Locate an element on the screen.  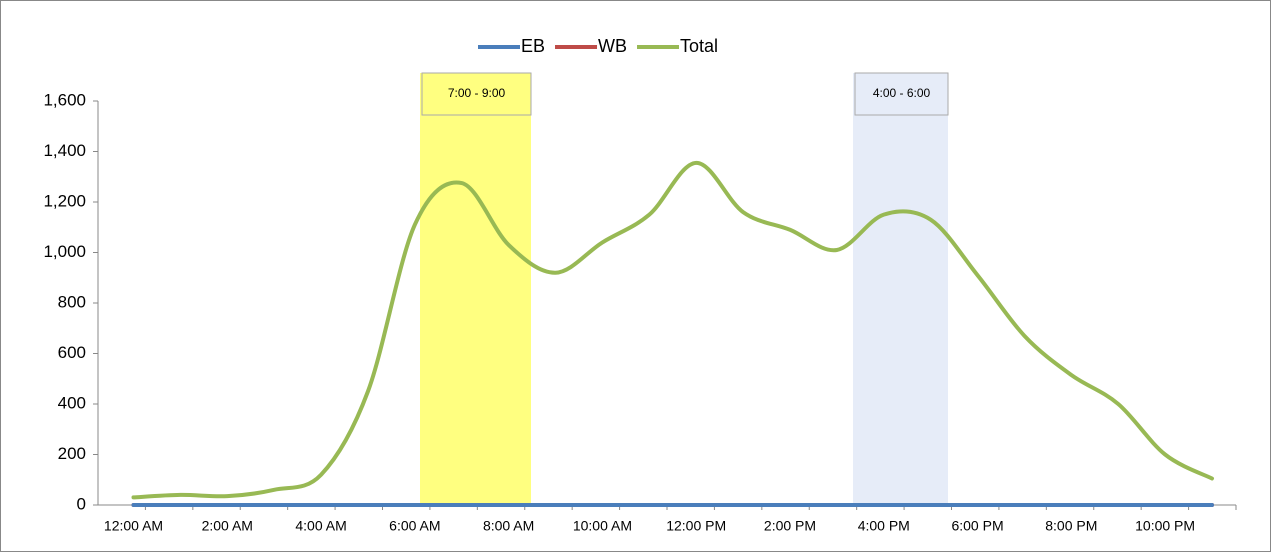
x-tick-label: 8:00 PM is located at coordinates (1071, 526).